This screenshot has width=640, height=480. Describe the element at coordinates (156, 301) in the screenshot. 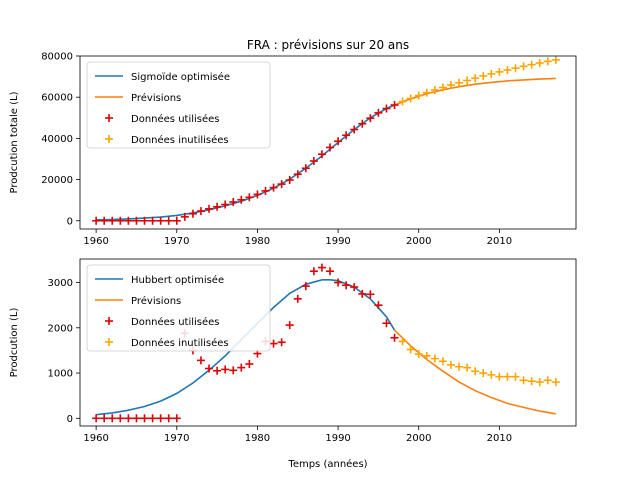

I see `legend-label: Prévisions` at that location.